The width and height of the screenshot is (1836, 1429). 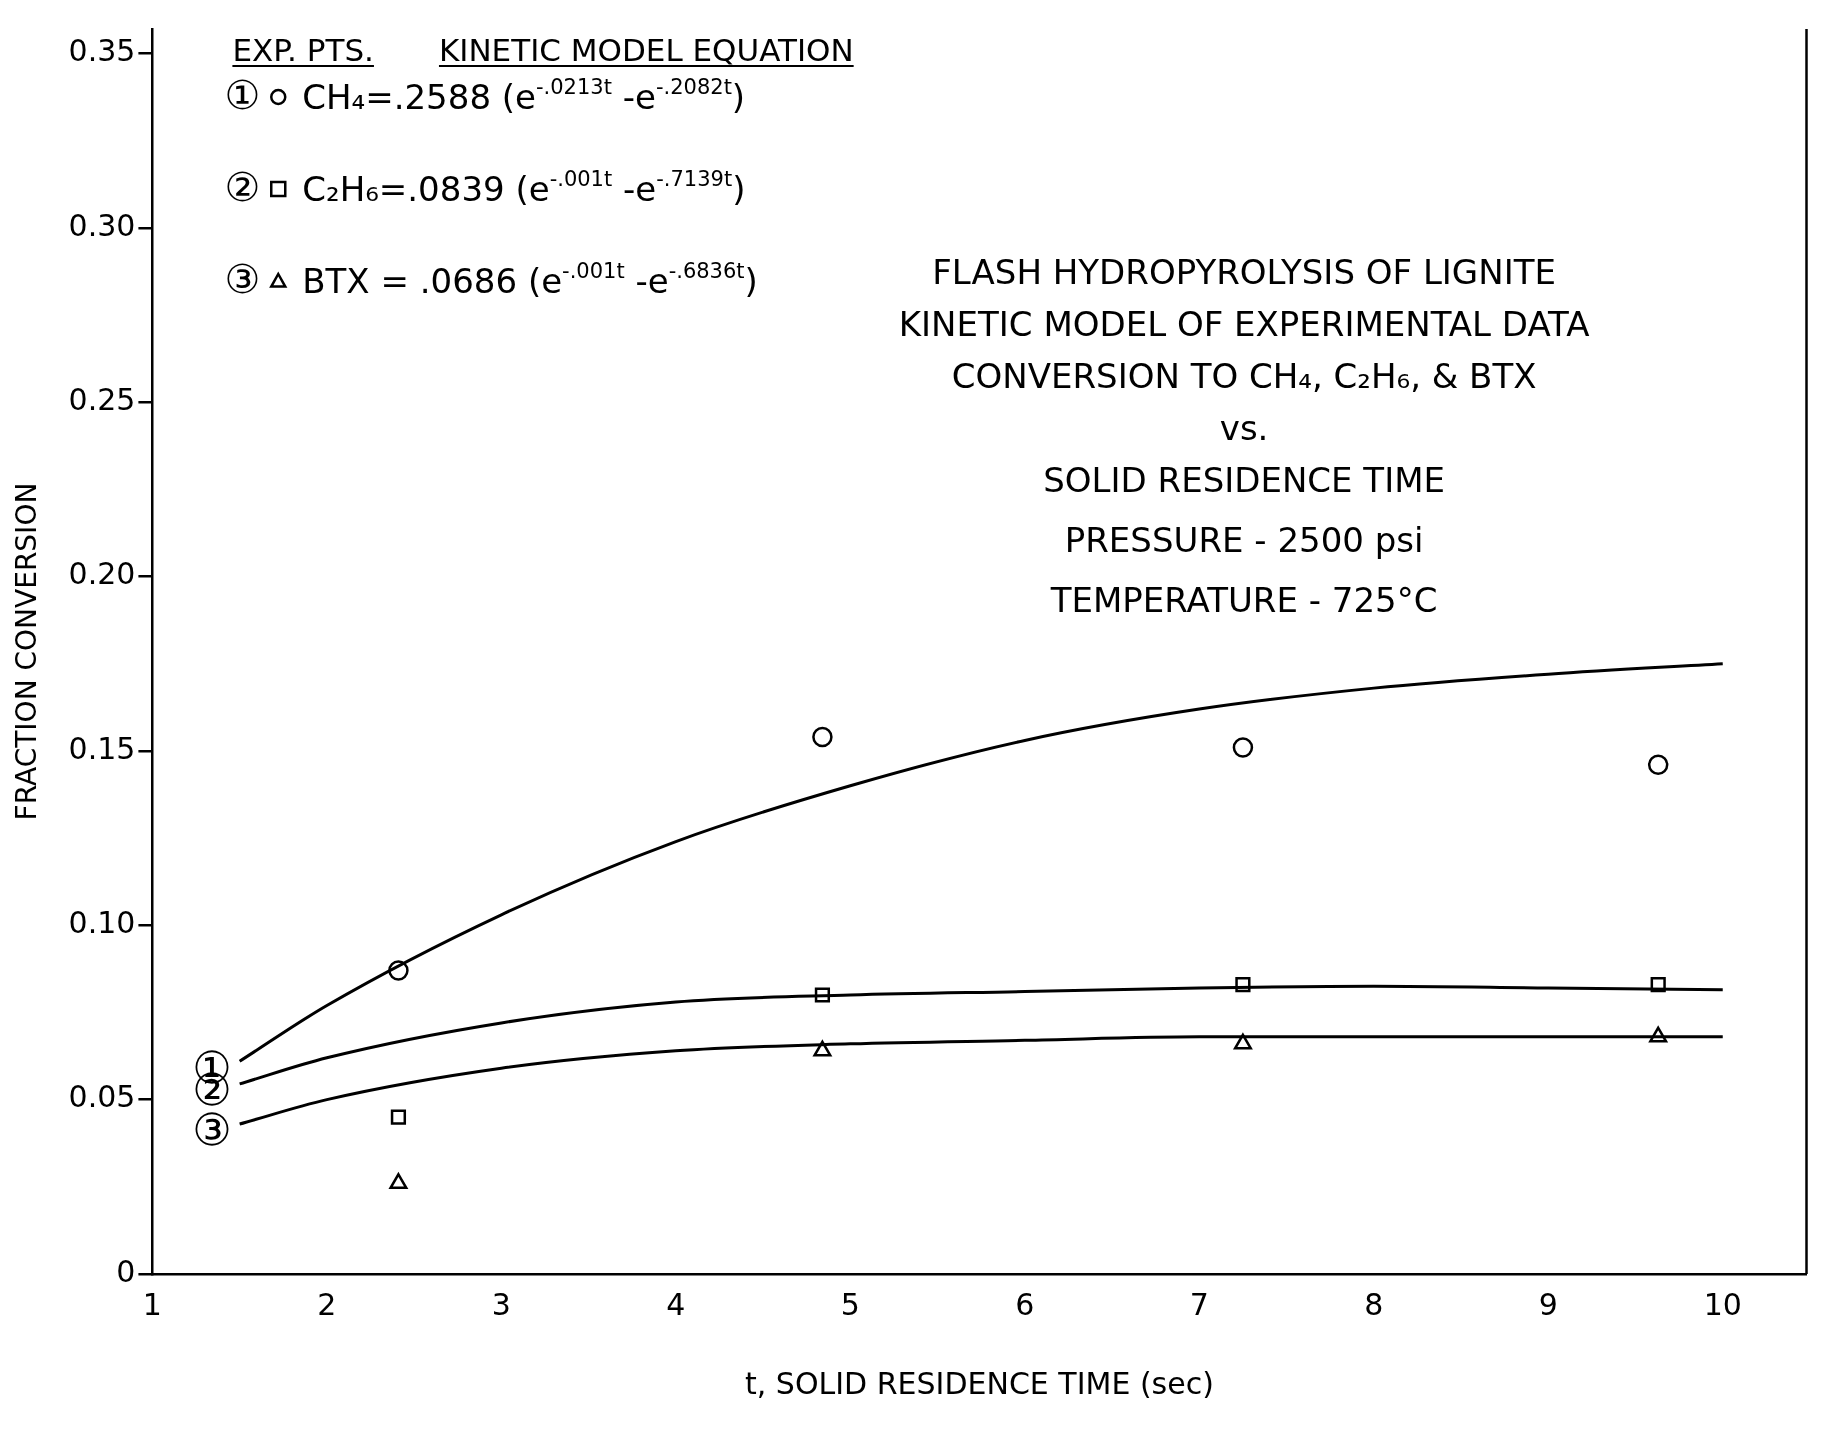 What do you see at coordinates (1374, 1304) in the screenshot?
I see `x-tick-label: 8` at bounding box center [1374, 1304].